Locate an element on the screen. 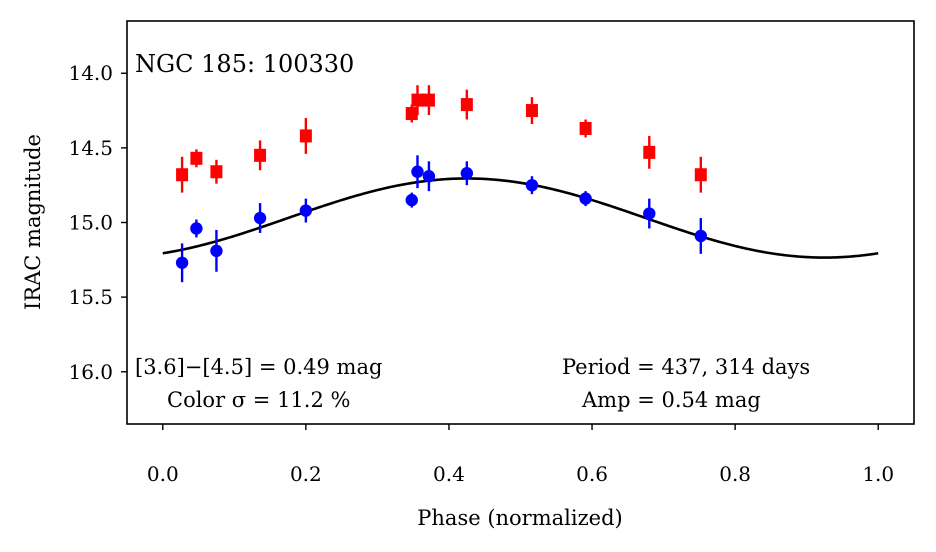 This screenshot has height=552, width=936. period-annotation: Period = 437, 314 days is located at coordinates (686, 367).